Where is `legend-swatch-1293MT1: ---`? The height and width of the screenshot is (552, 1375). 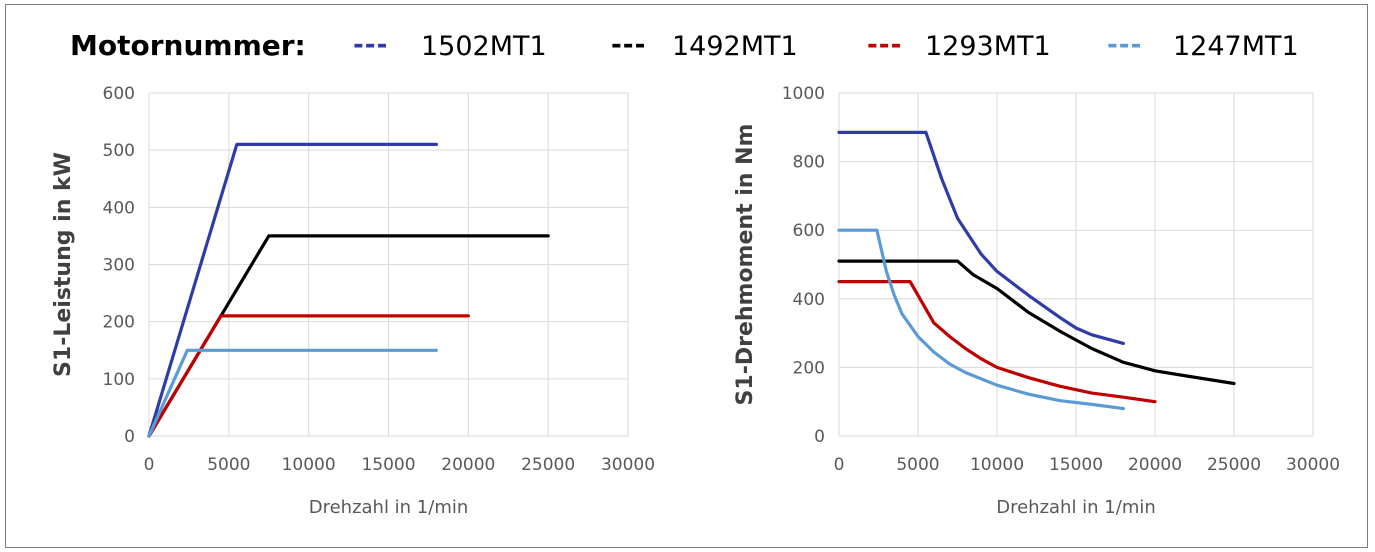
legend-swatch-1293MT1: --- is located at coordinates (885, 45).